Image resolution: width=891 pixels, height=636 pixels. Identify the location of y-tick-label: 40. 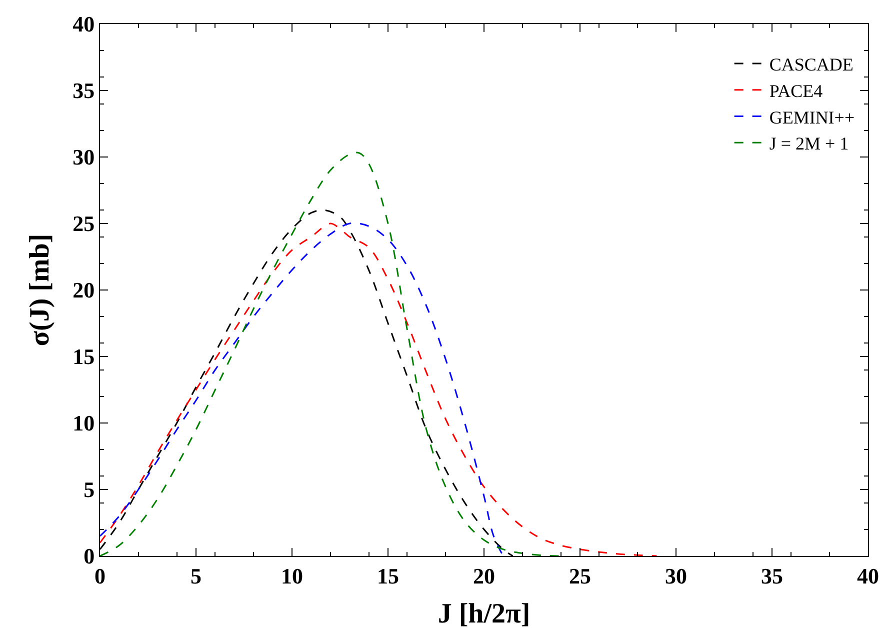
(83, 24).